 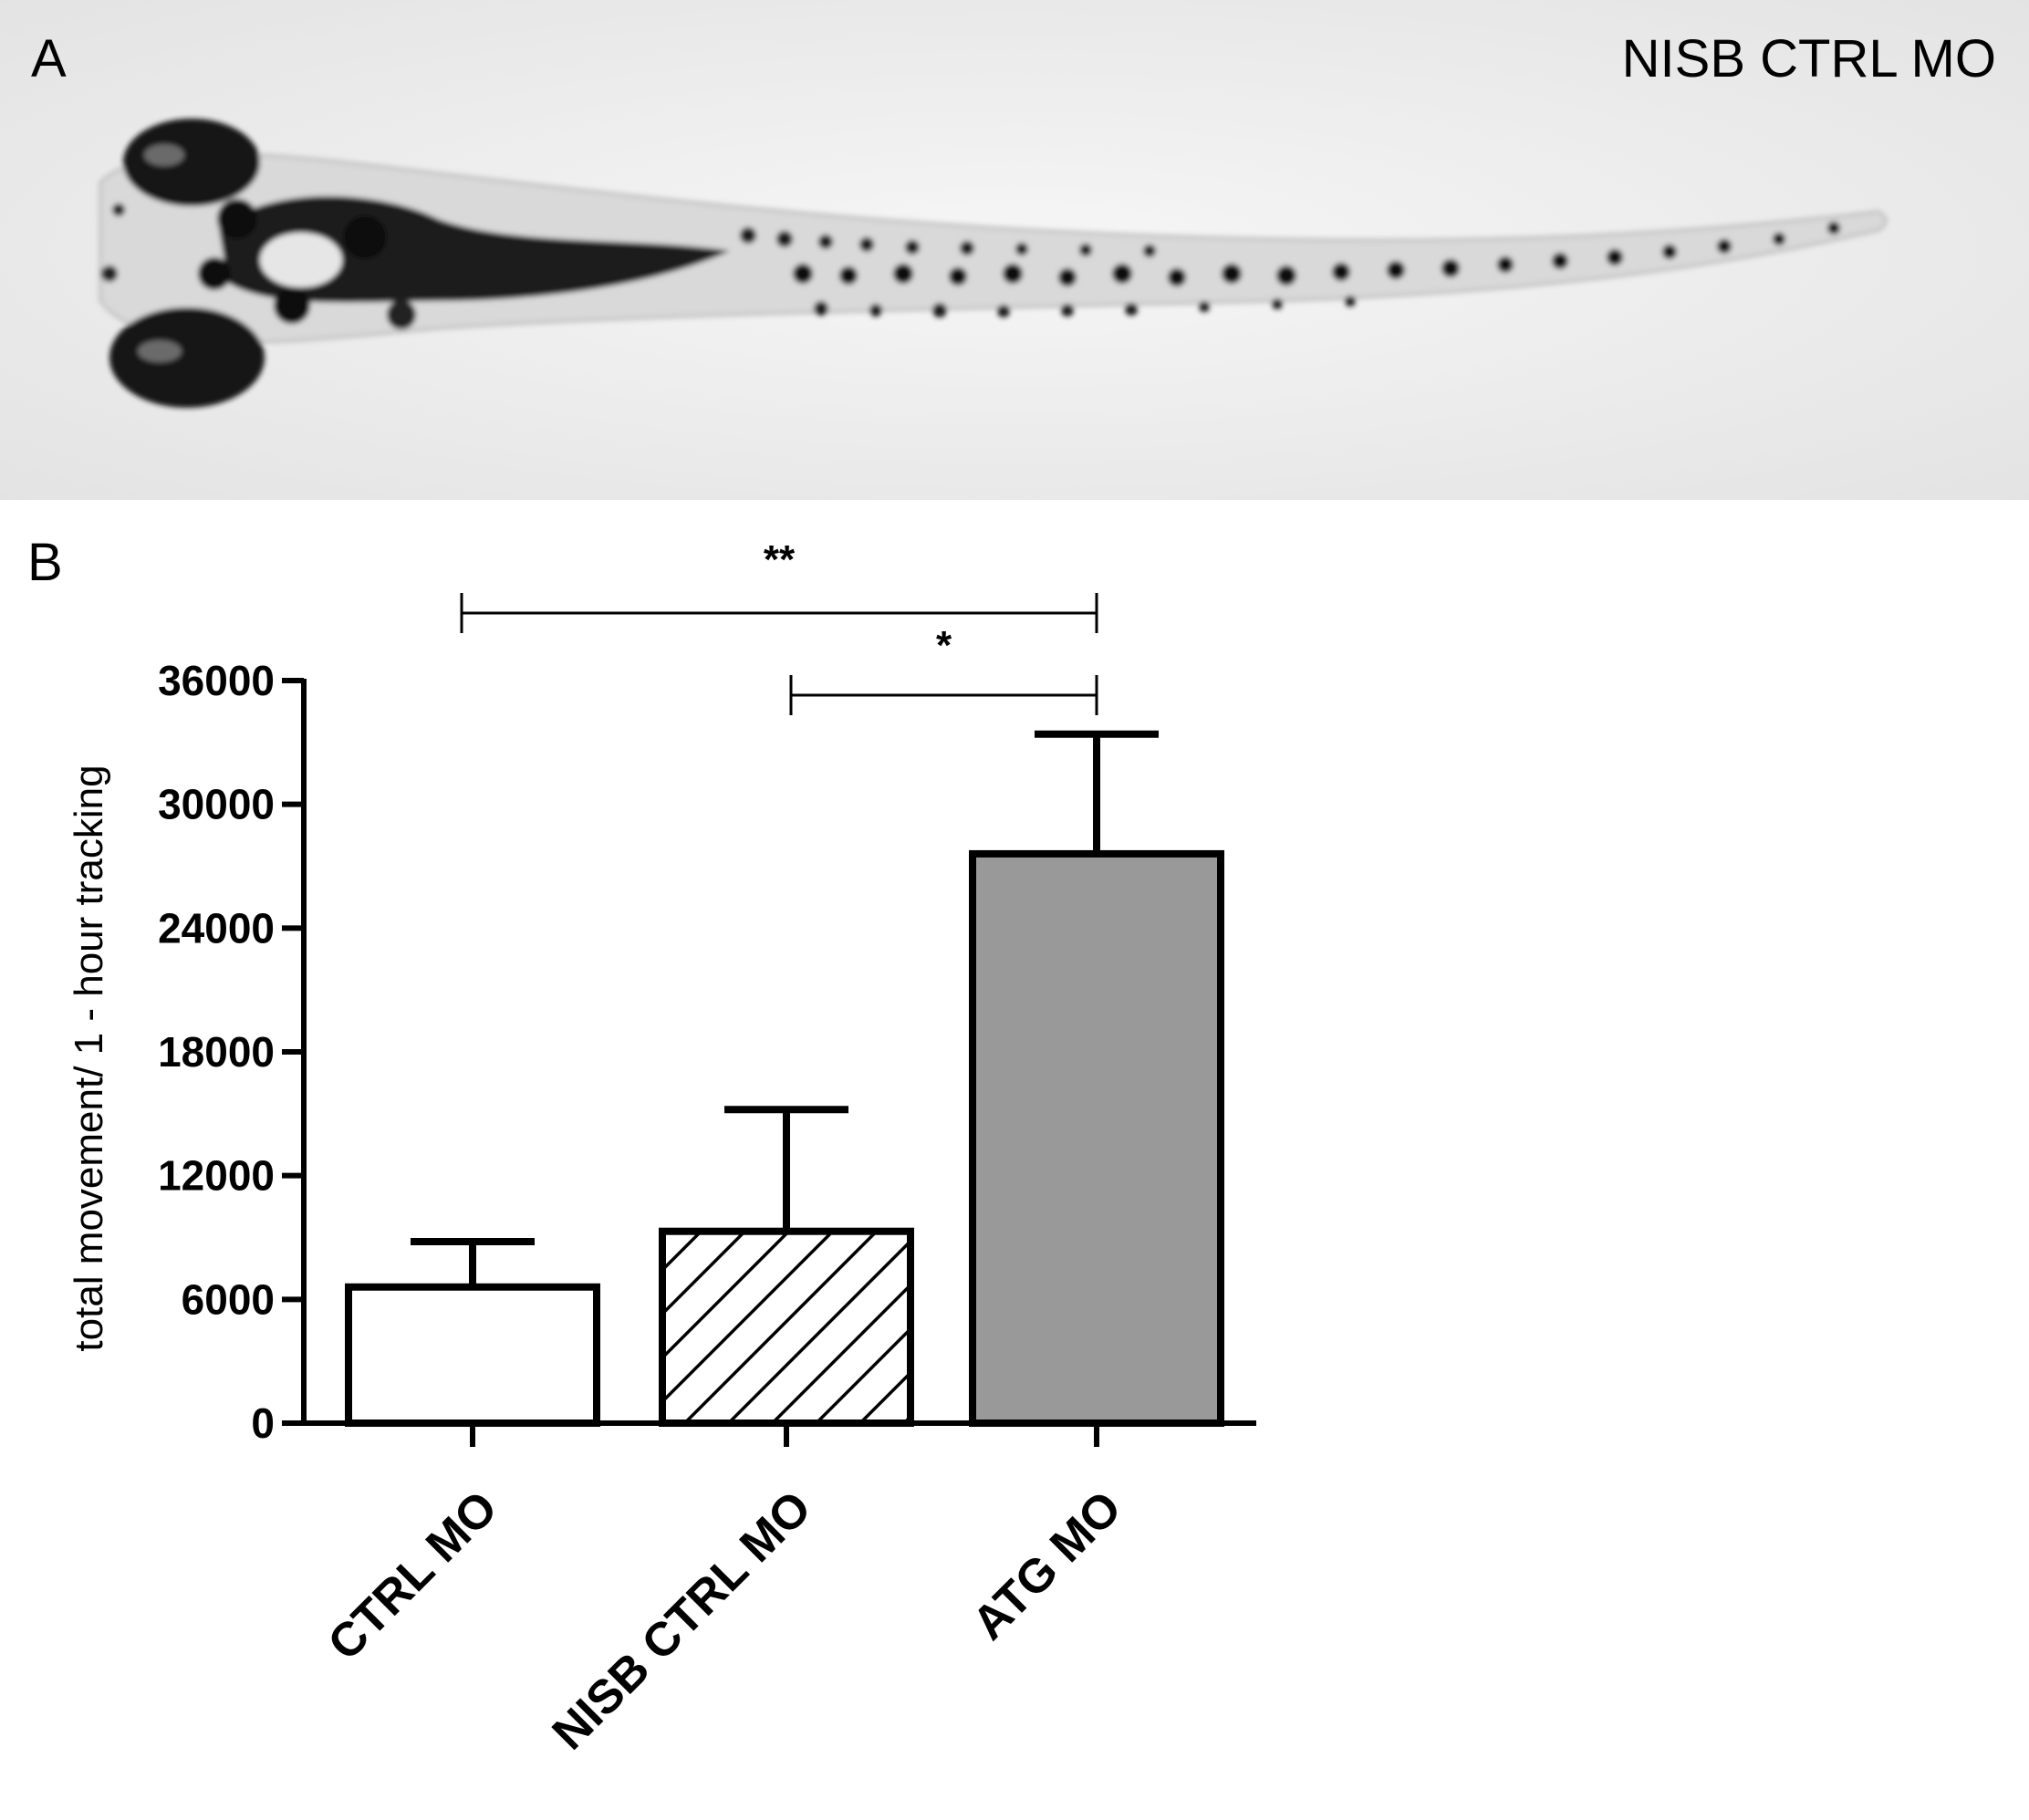 I want to click on y-tick-label: 30000, so click(x=217, y=804).